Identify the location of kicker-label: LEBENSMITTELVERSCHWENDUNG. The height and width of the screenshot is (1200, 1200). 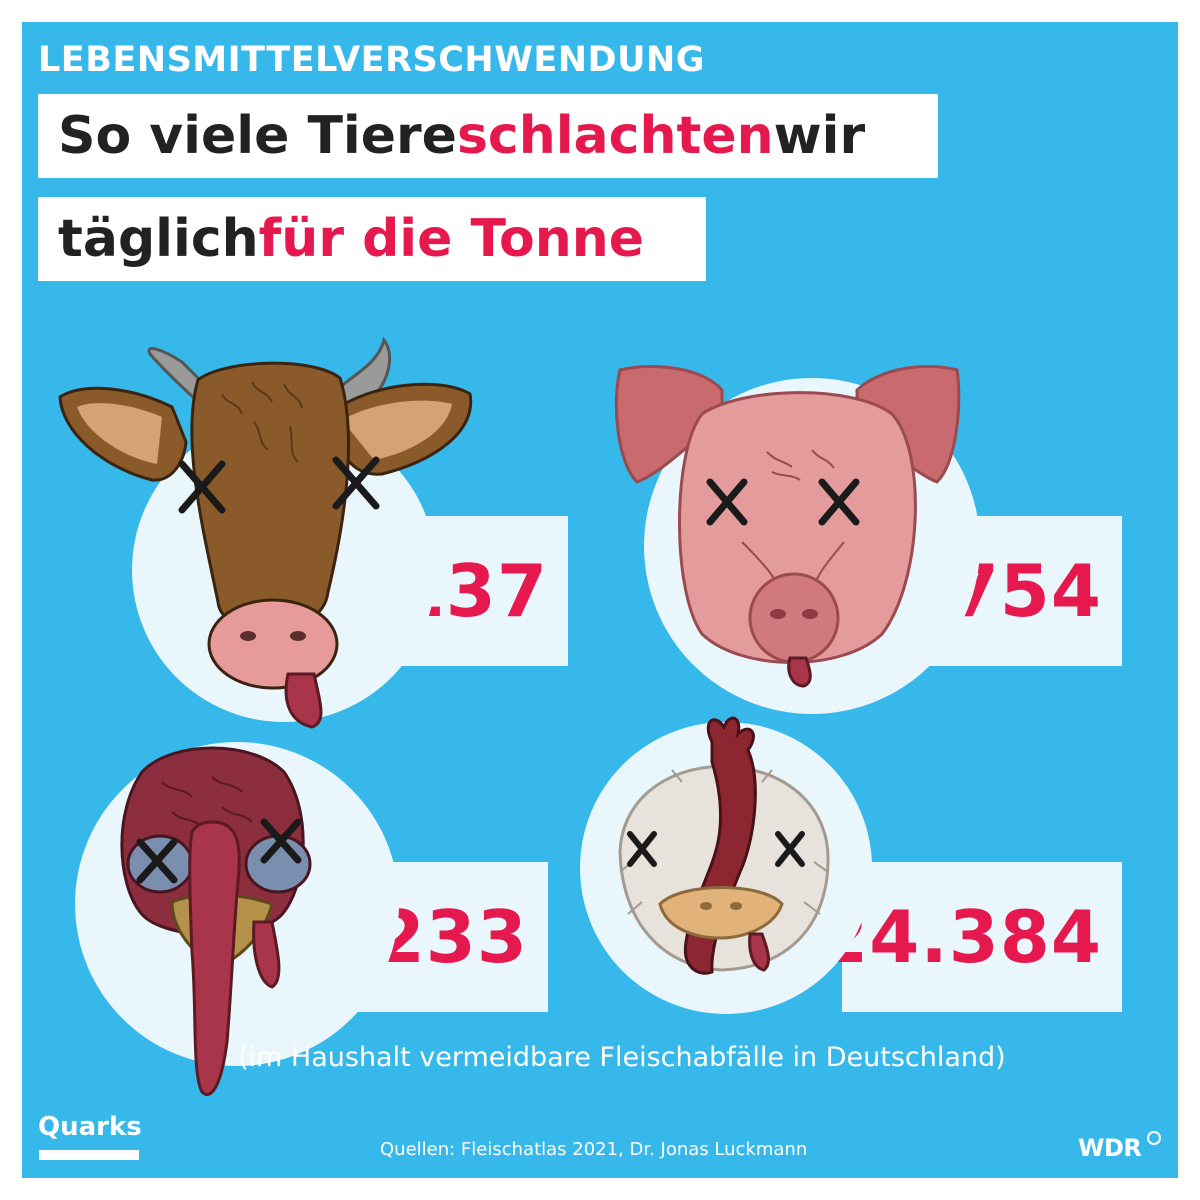
(372, 60).